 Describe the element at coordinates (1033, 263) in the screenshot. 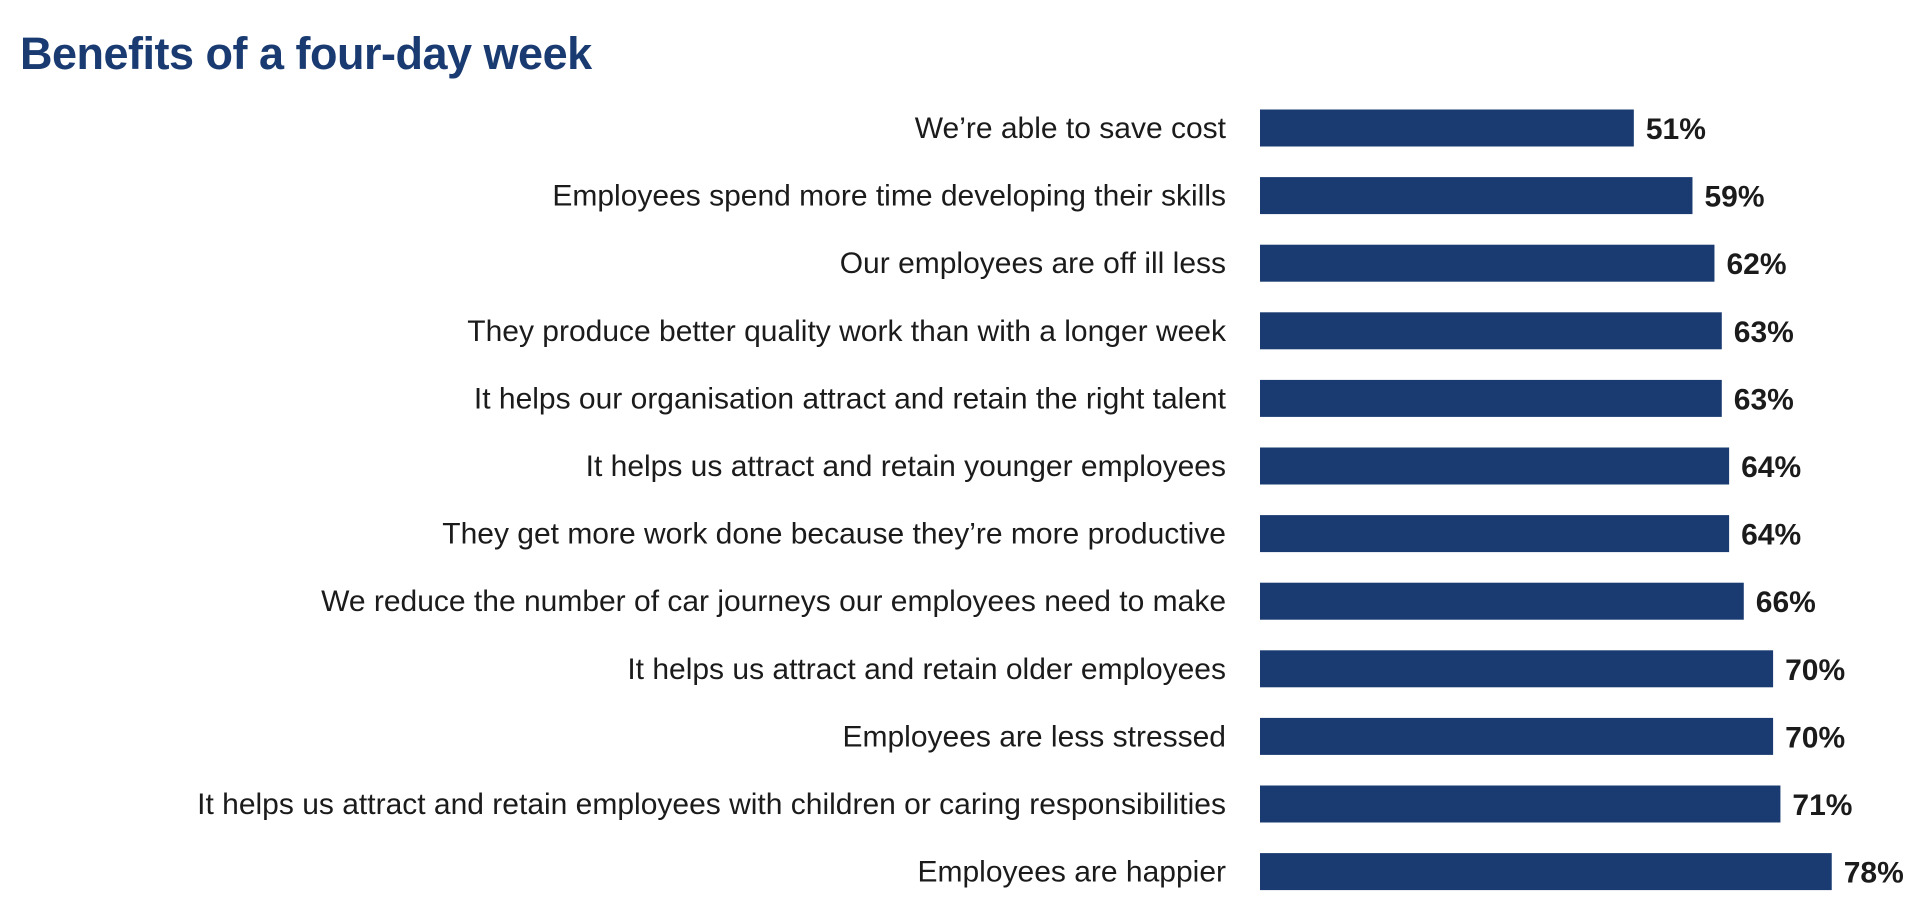

I see `category-label: Our employees are off ill less` at that location.